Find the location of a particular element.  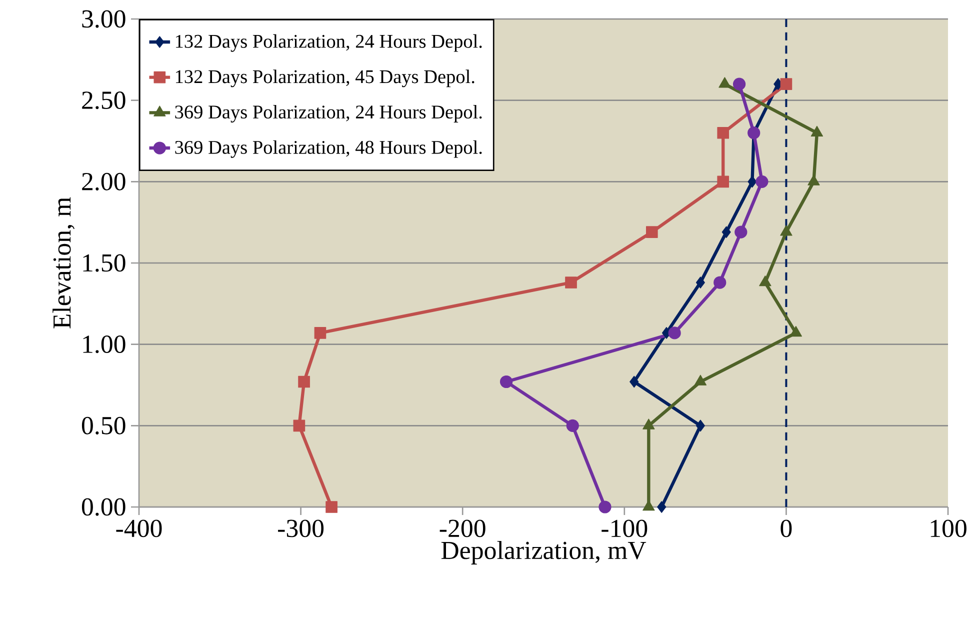

y-axis-title: Elevation, m is located at coordinates (63, 262).